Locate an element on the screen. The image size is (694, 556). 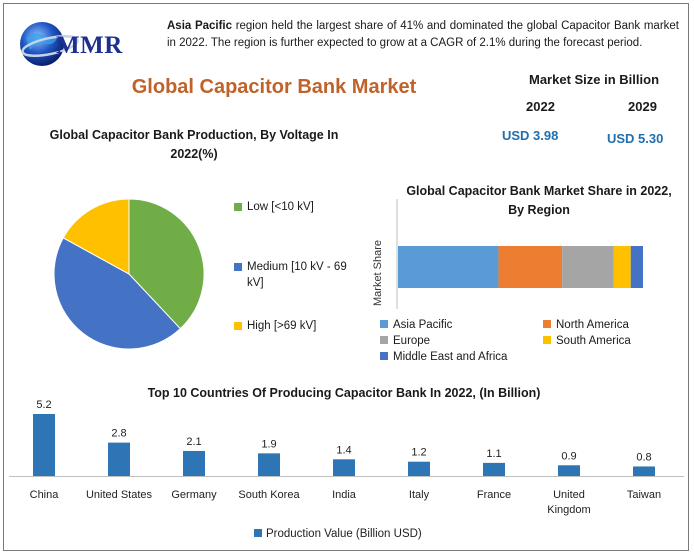
region-legend-item: Middle East and Africa is located at coordinates (443, 357).